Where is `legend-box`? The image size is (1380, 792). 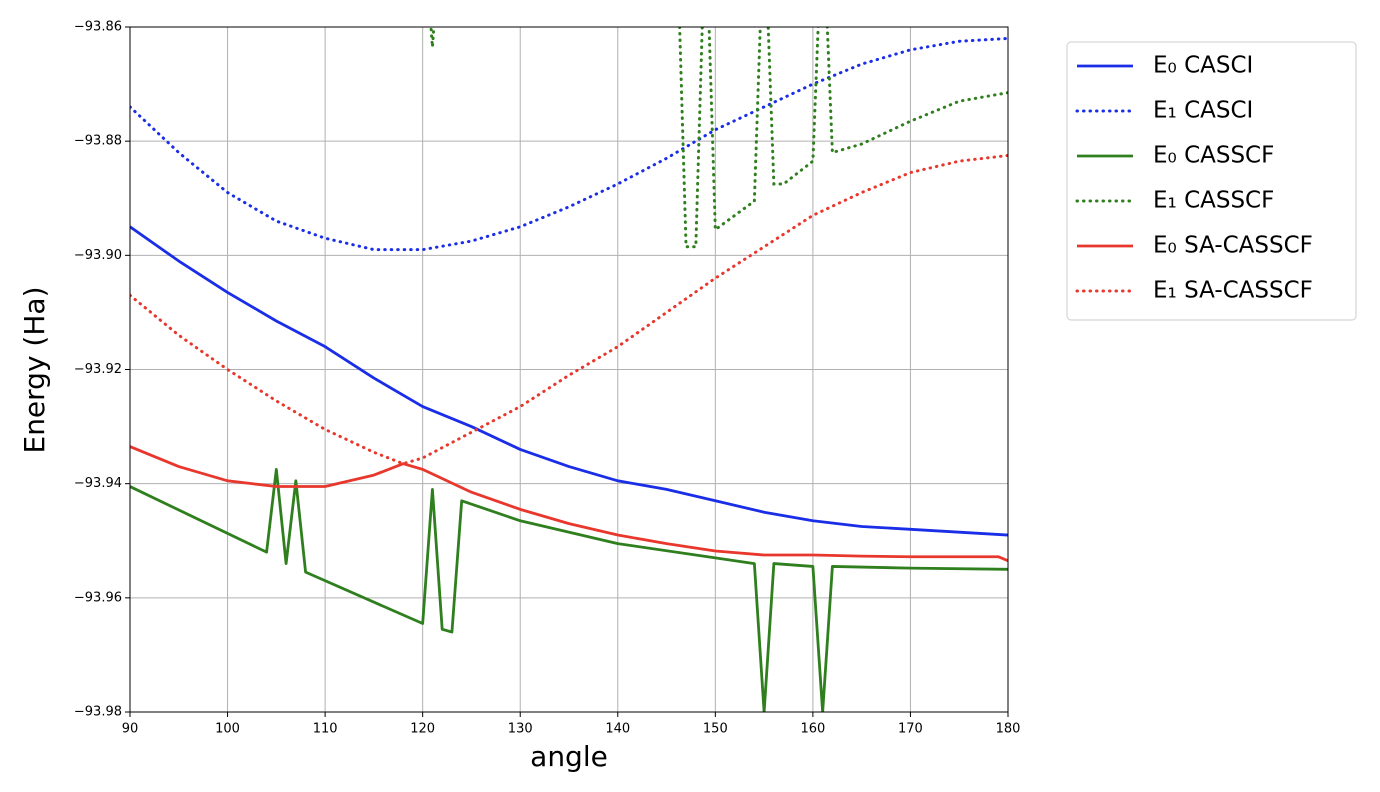
legend-box is located at coordinates (1211, 181).